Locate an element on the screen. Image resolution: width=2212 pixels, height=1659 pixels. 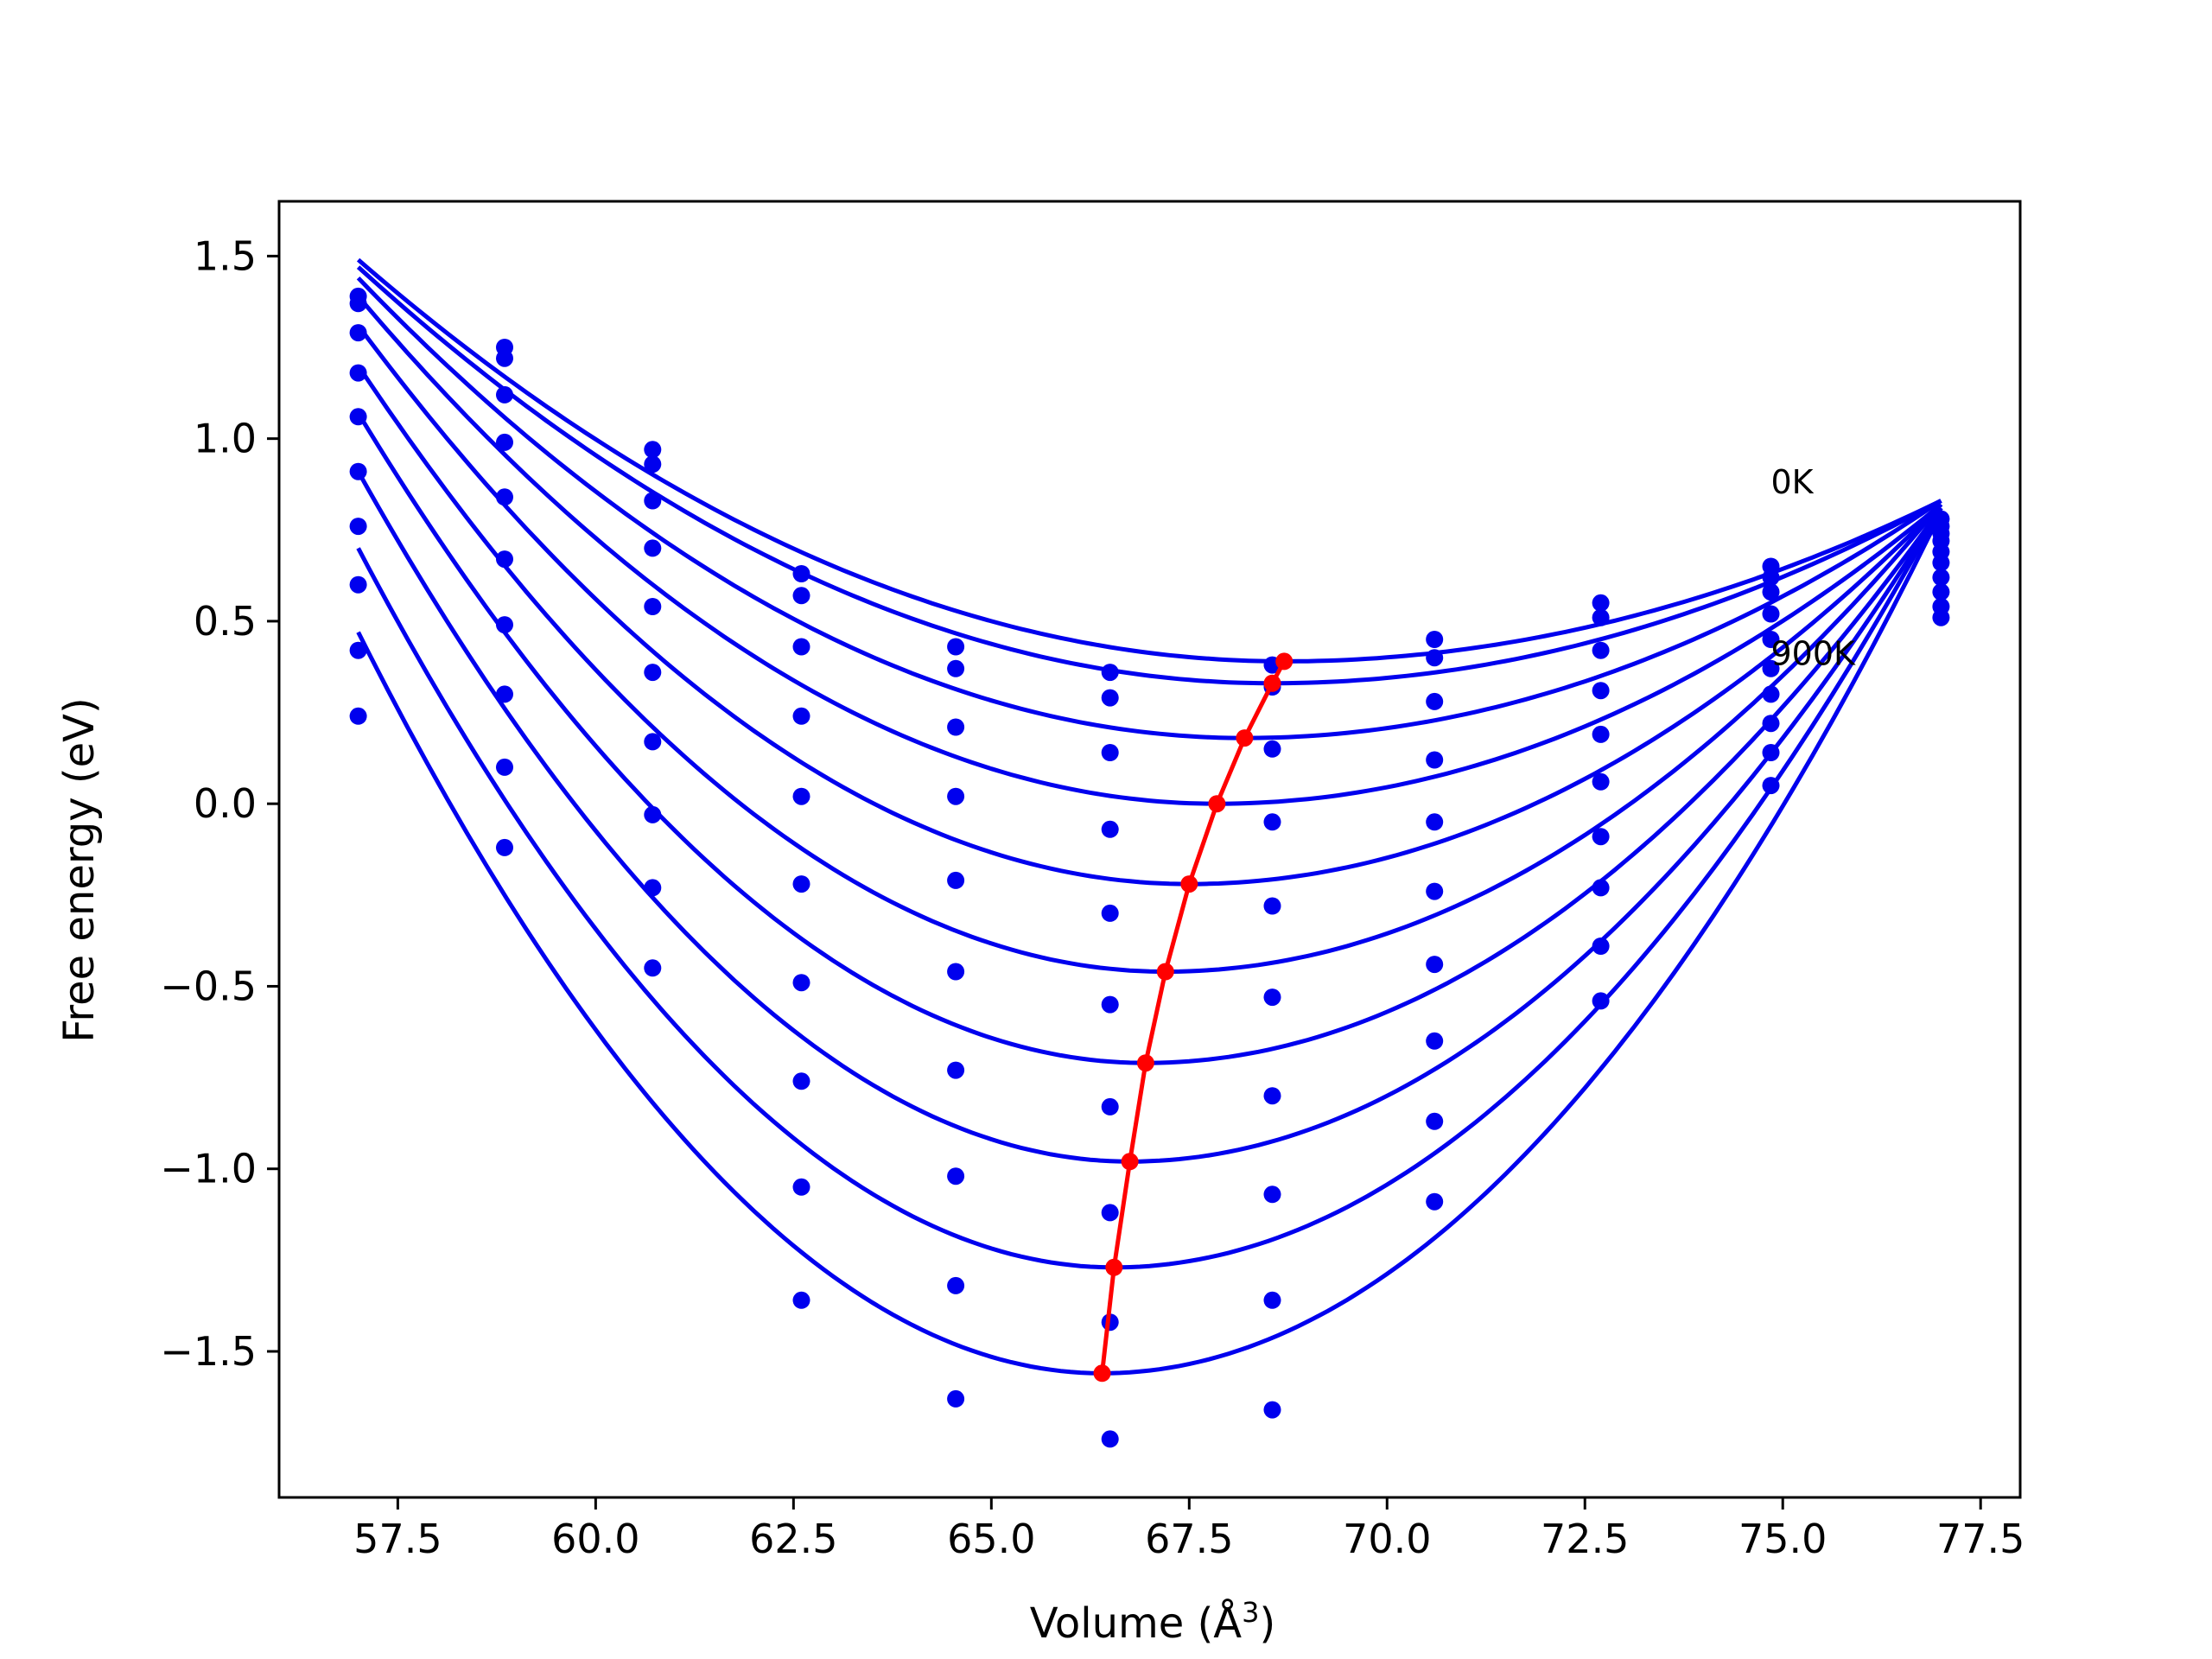
x-tick-label-1: 60.0 is located at coordinates (595, 1539).